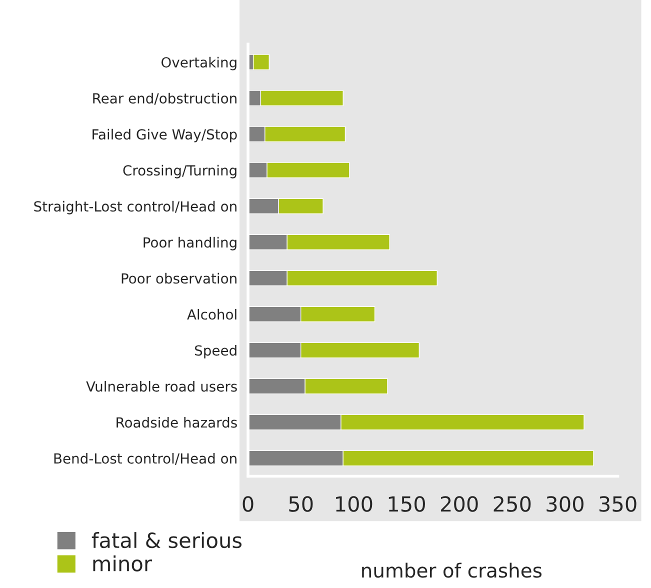  I want to click on x-tick-label: 150, so click(406, 504).